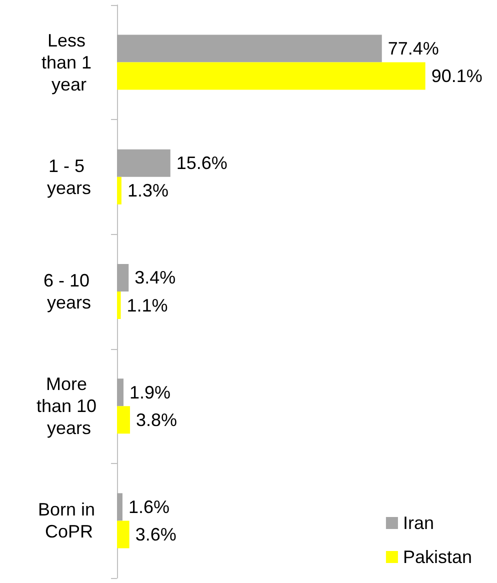 This screenshot has height=583, width=497. Describe the element at coordinates (69, 62) in the screenshot. I see `y-tick-label: Less than 1 year` at that location.